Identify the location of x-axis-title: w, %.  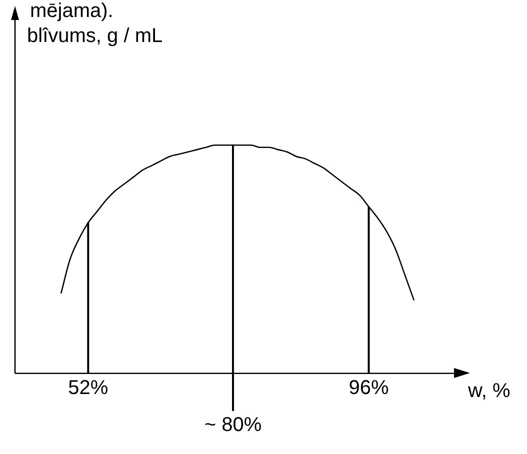
(488, 391).